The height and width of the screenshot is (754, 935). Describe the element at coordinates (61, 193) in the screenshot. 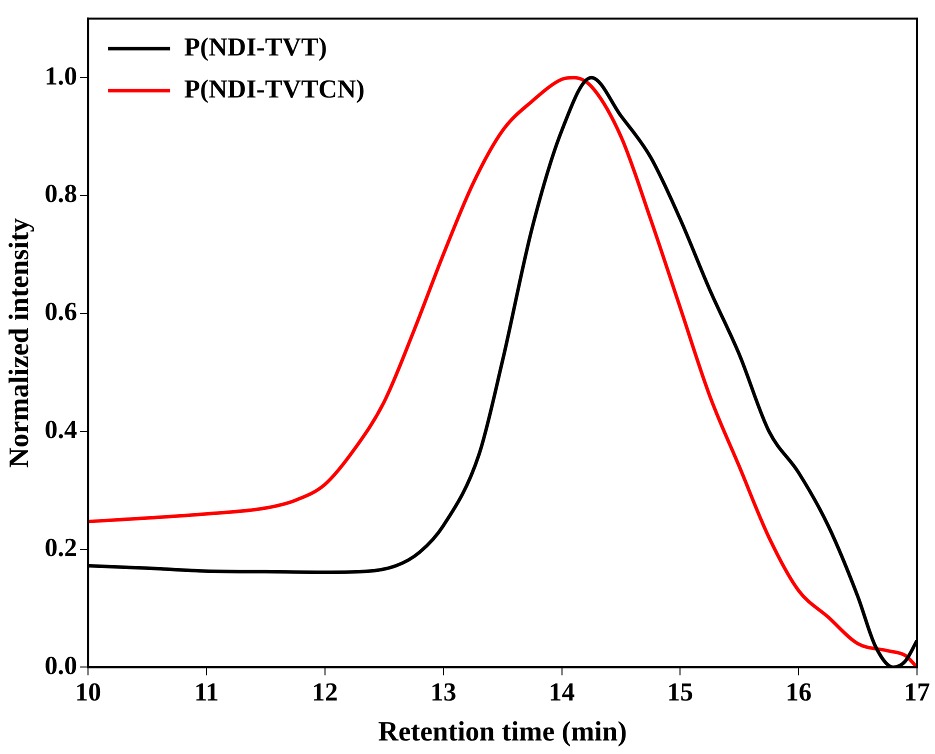

I see `y-tick-label: 0.8` at that location.